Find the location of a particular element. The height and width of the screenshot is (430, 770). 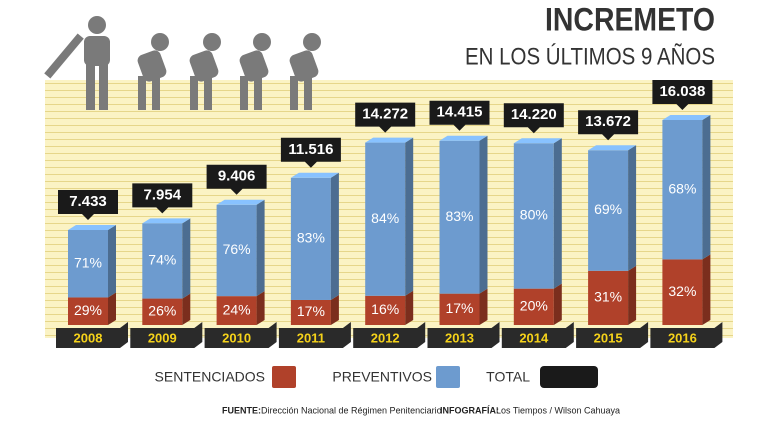

segment-label: 29% is located at coordinates (88, 310).